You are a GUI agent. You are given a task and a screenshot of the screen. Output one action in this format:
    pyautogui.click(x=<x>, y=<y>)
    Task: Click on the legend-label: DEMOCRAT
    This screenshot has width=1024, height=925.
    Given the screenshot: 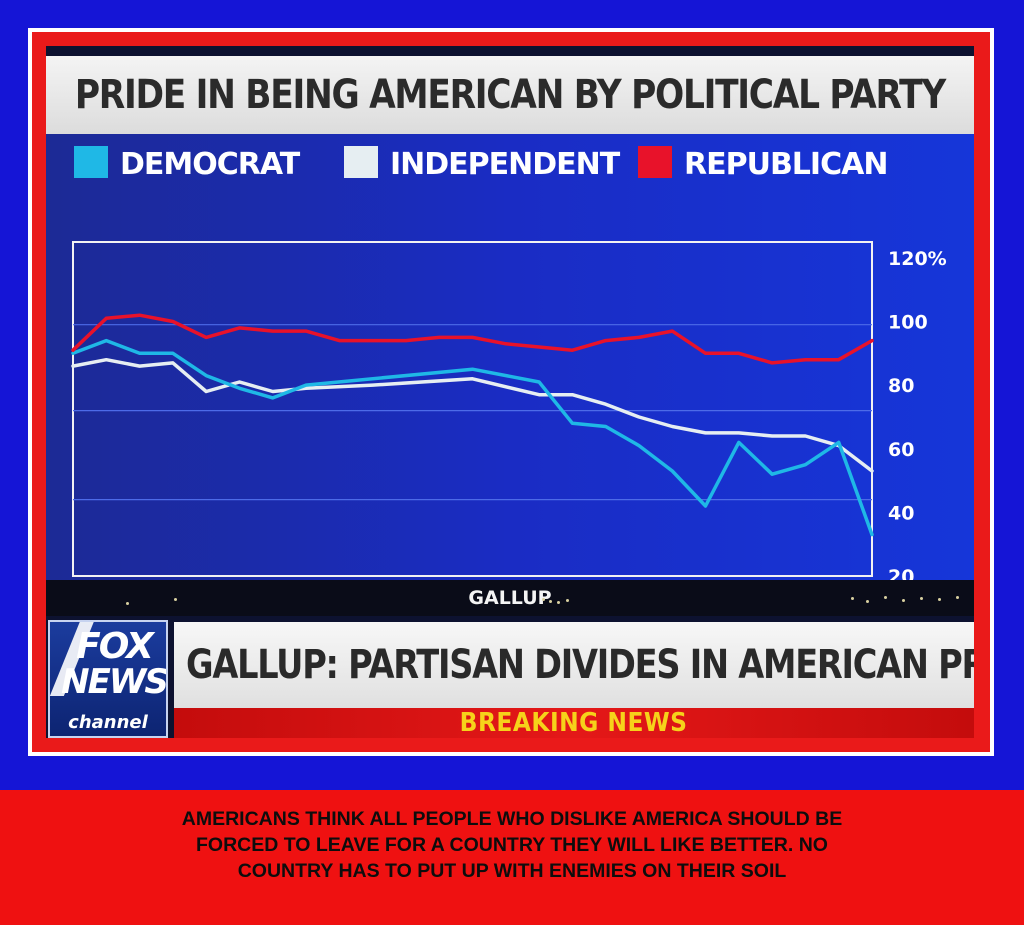 What is the action you would take?
    pyautogui.click(x=210, y=164)
    